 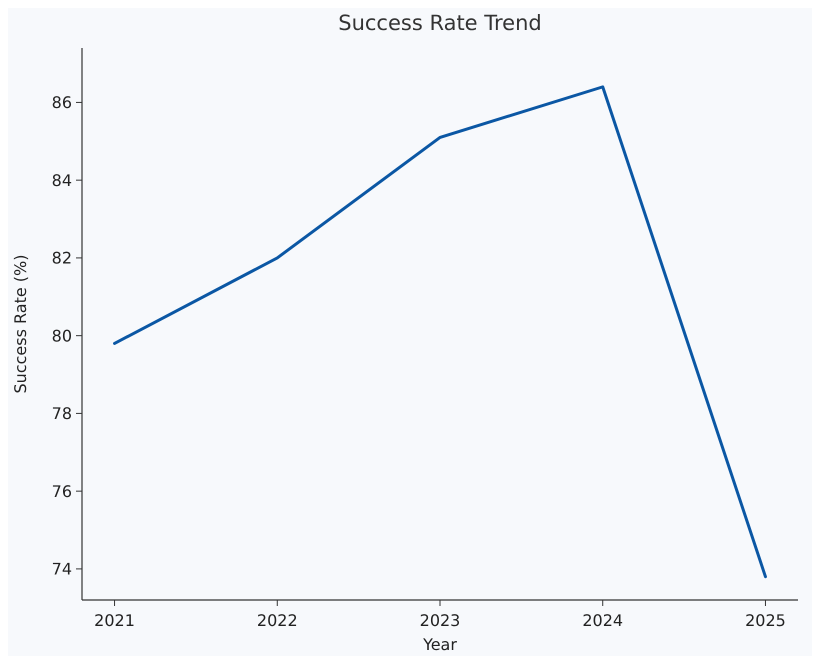 I want to click on x-axis-title: Year, so click(x=440, y=644).